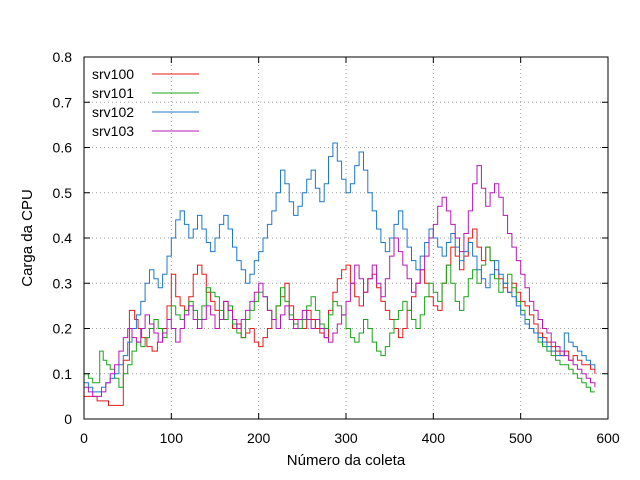 Image resolution: width=640 pixels, height=480 pixels. What do you see at coordinates (113, 112) in the screenshot?
I see `legend-label-srv102: srv102` at bounding box center [113, 112].